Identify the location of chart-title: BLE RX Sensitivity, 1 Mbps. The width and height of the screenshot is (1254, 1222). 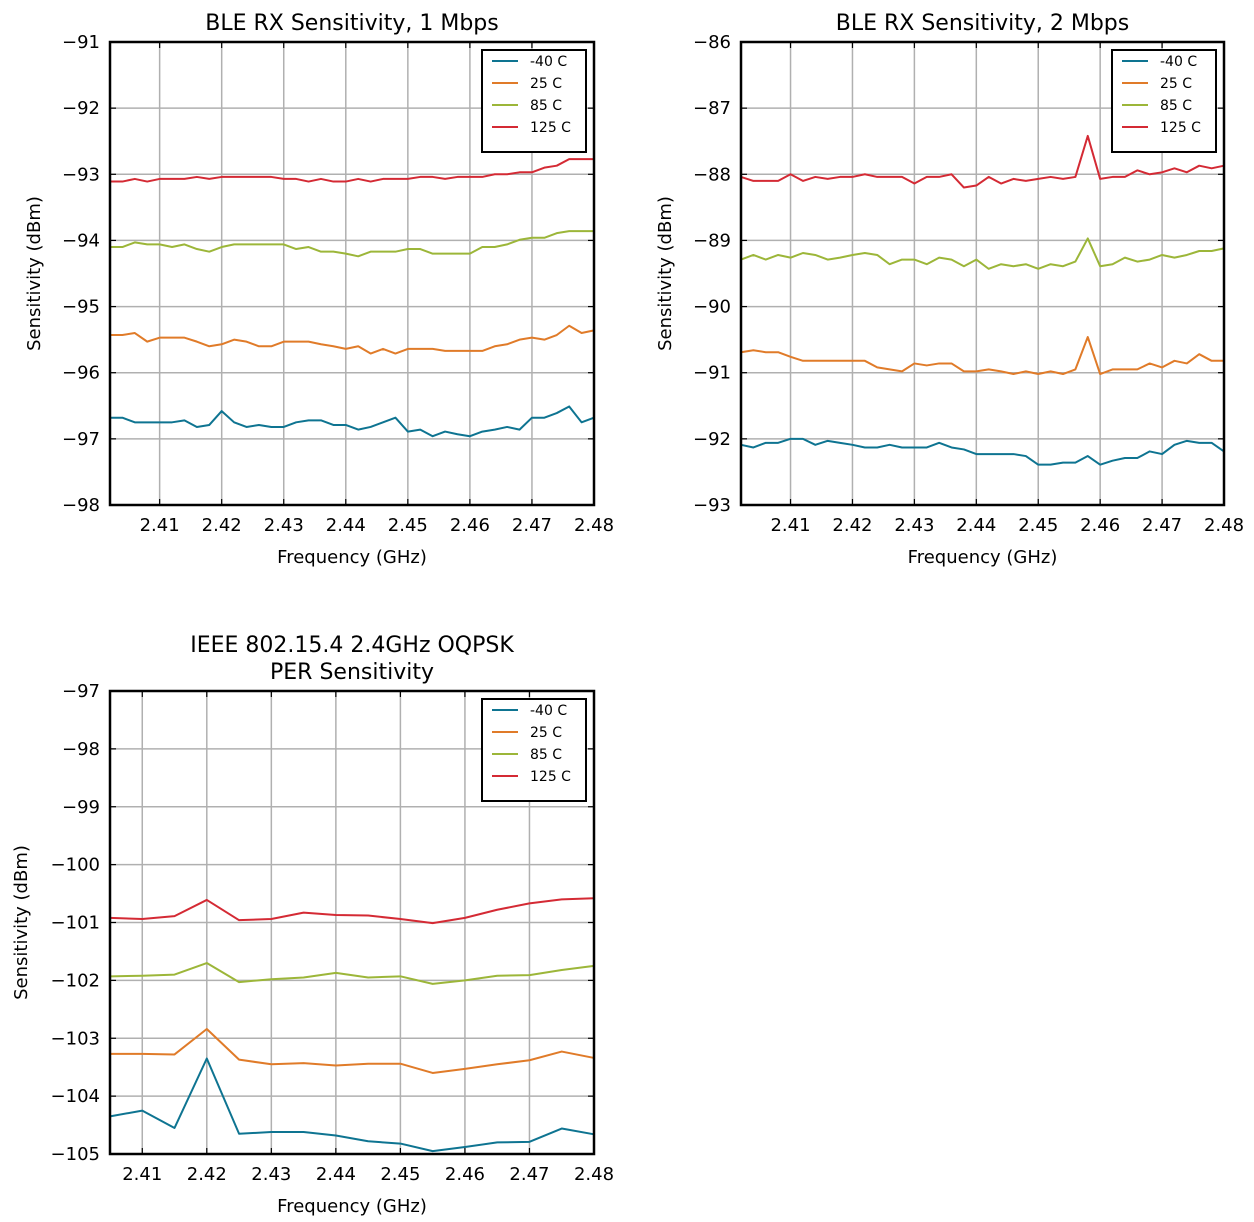
(351, 23).